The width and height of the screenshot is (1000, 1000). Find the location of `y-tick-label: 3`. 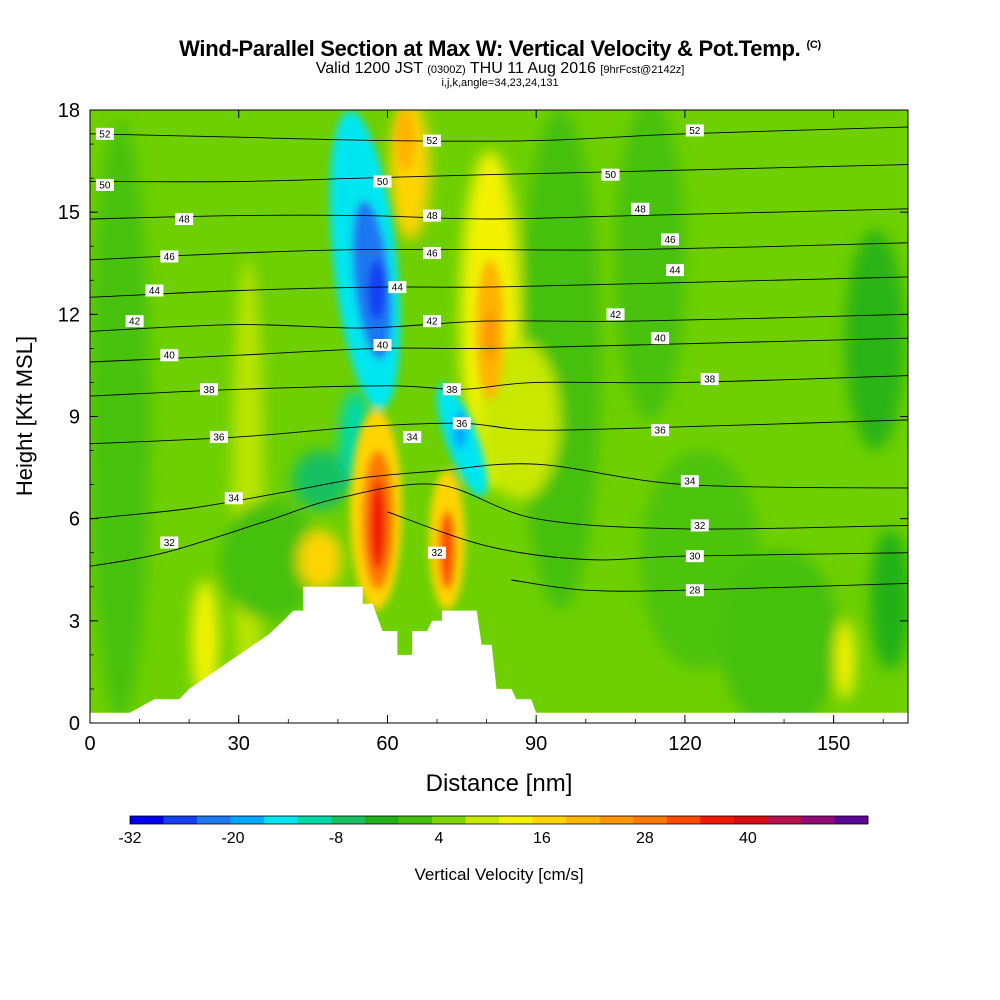

y-tick-label: 3 is located at coordinates (74, 622).